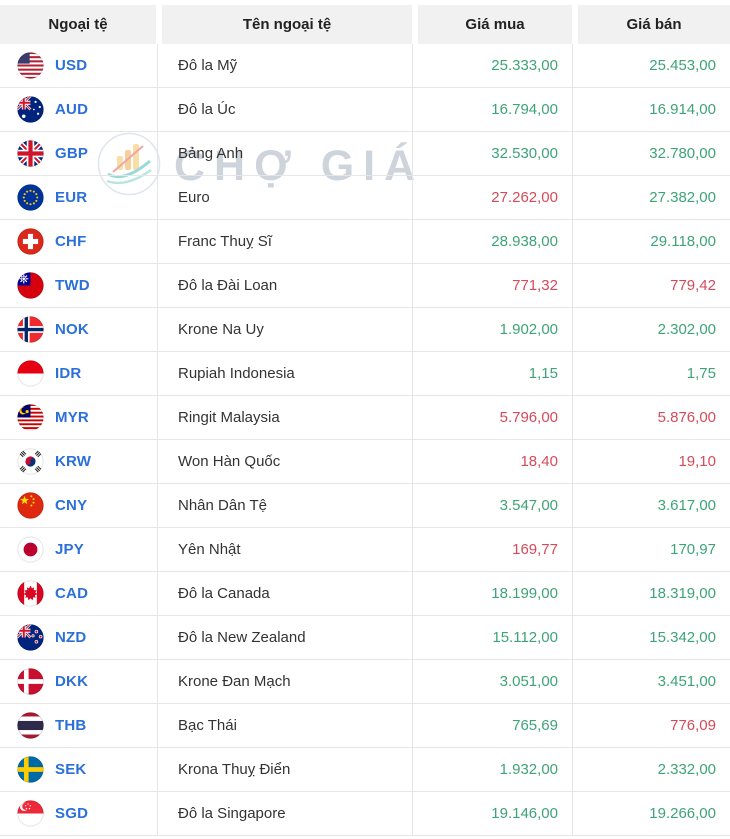  What do you see at coordinates (686, 329) in the screenshot?
I see `sell-price: 2.302,00` at bounding box center [686, 329].